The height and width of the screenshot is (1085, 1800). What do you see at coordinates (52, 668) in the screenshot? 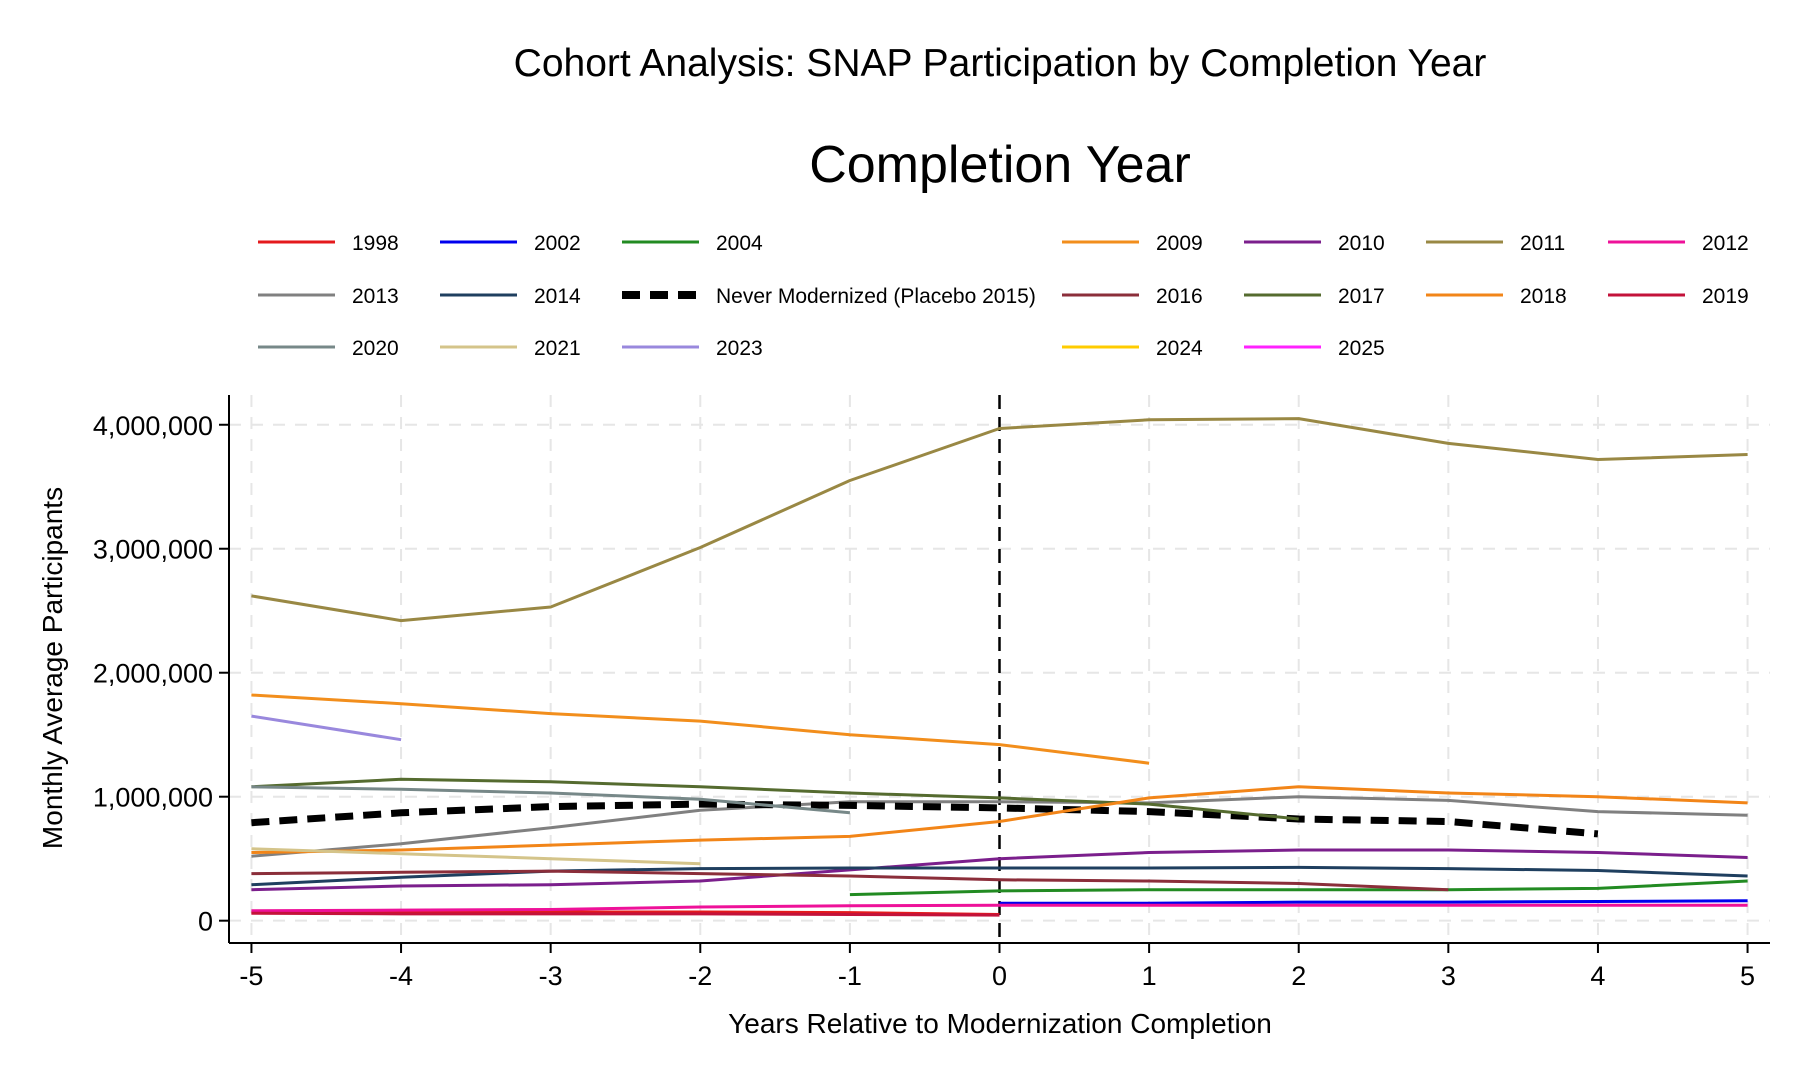
I see `y-axis-label: Monthly Average Participants` at bounding box center [52, 668].